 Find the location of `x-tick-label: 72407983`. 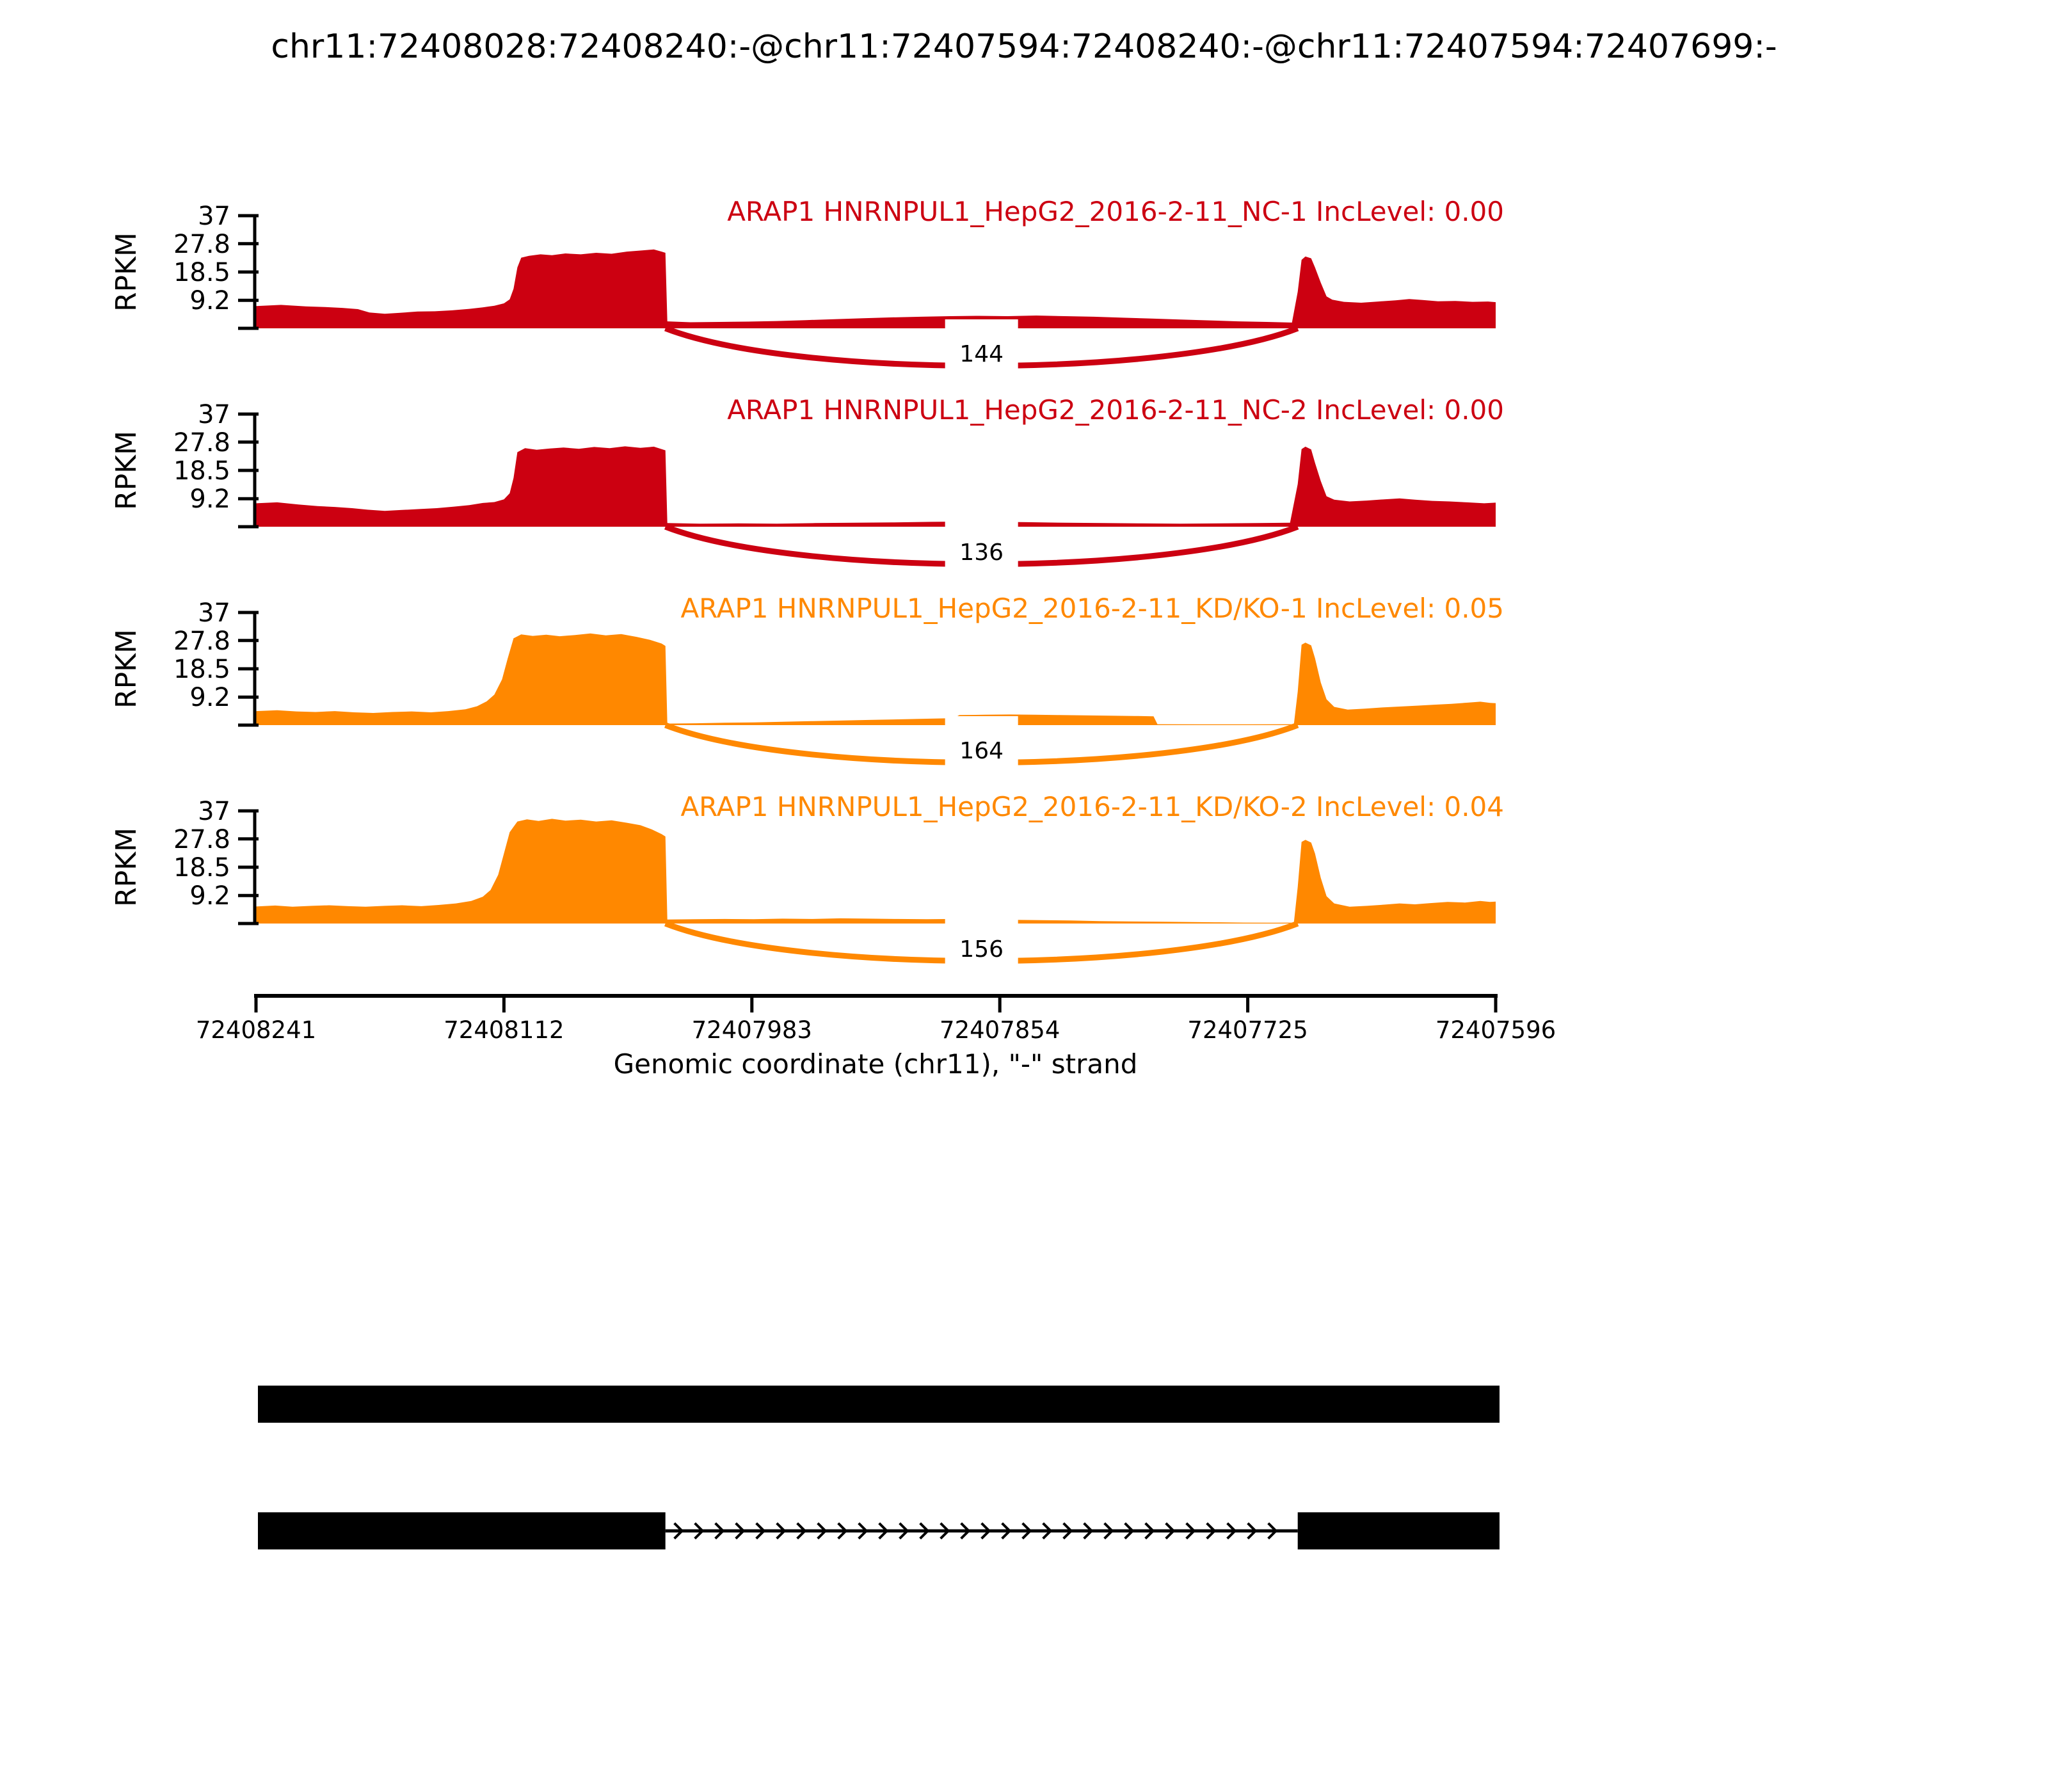

x-tick-label: 72407983 is located at coordinates (752, 1030).